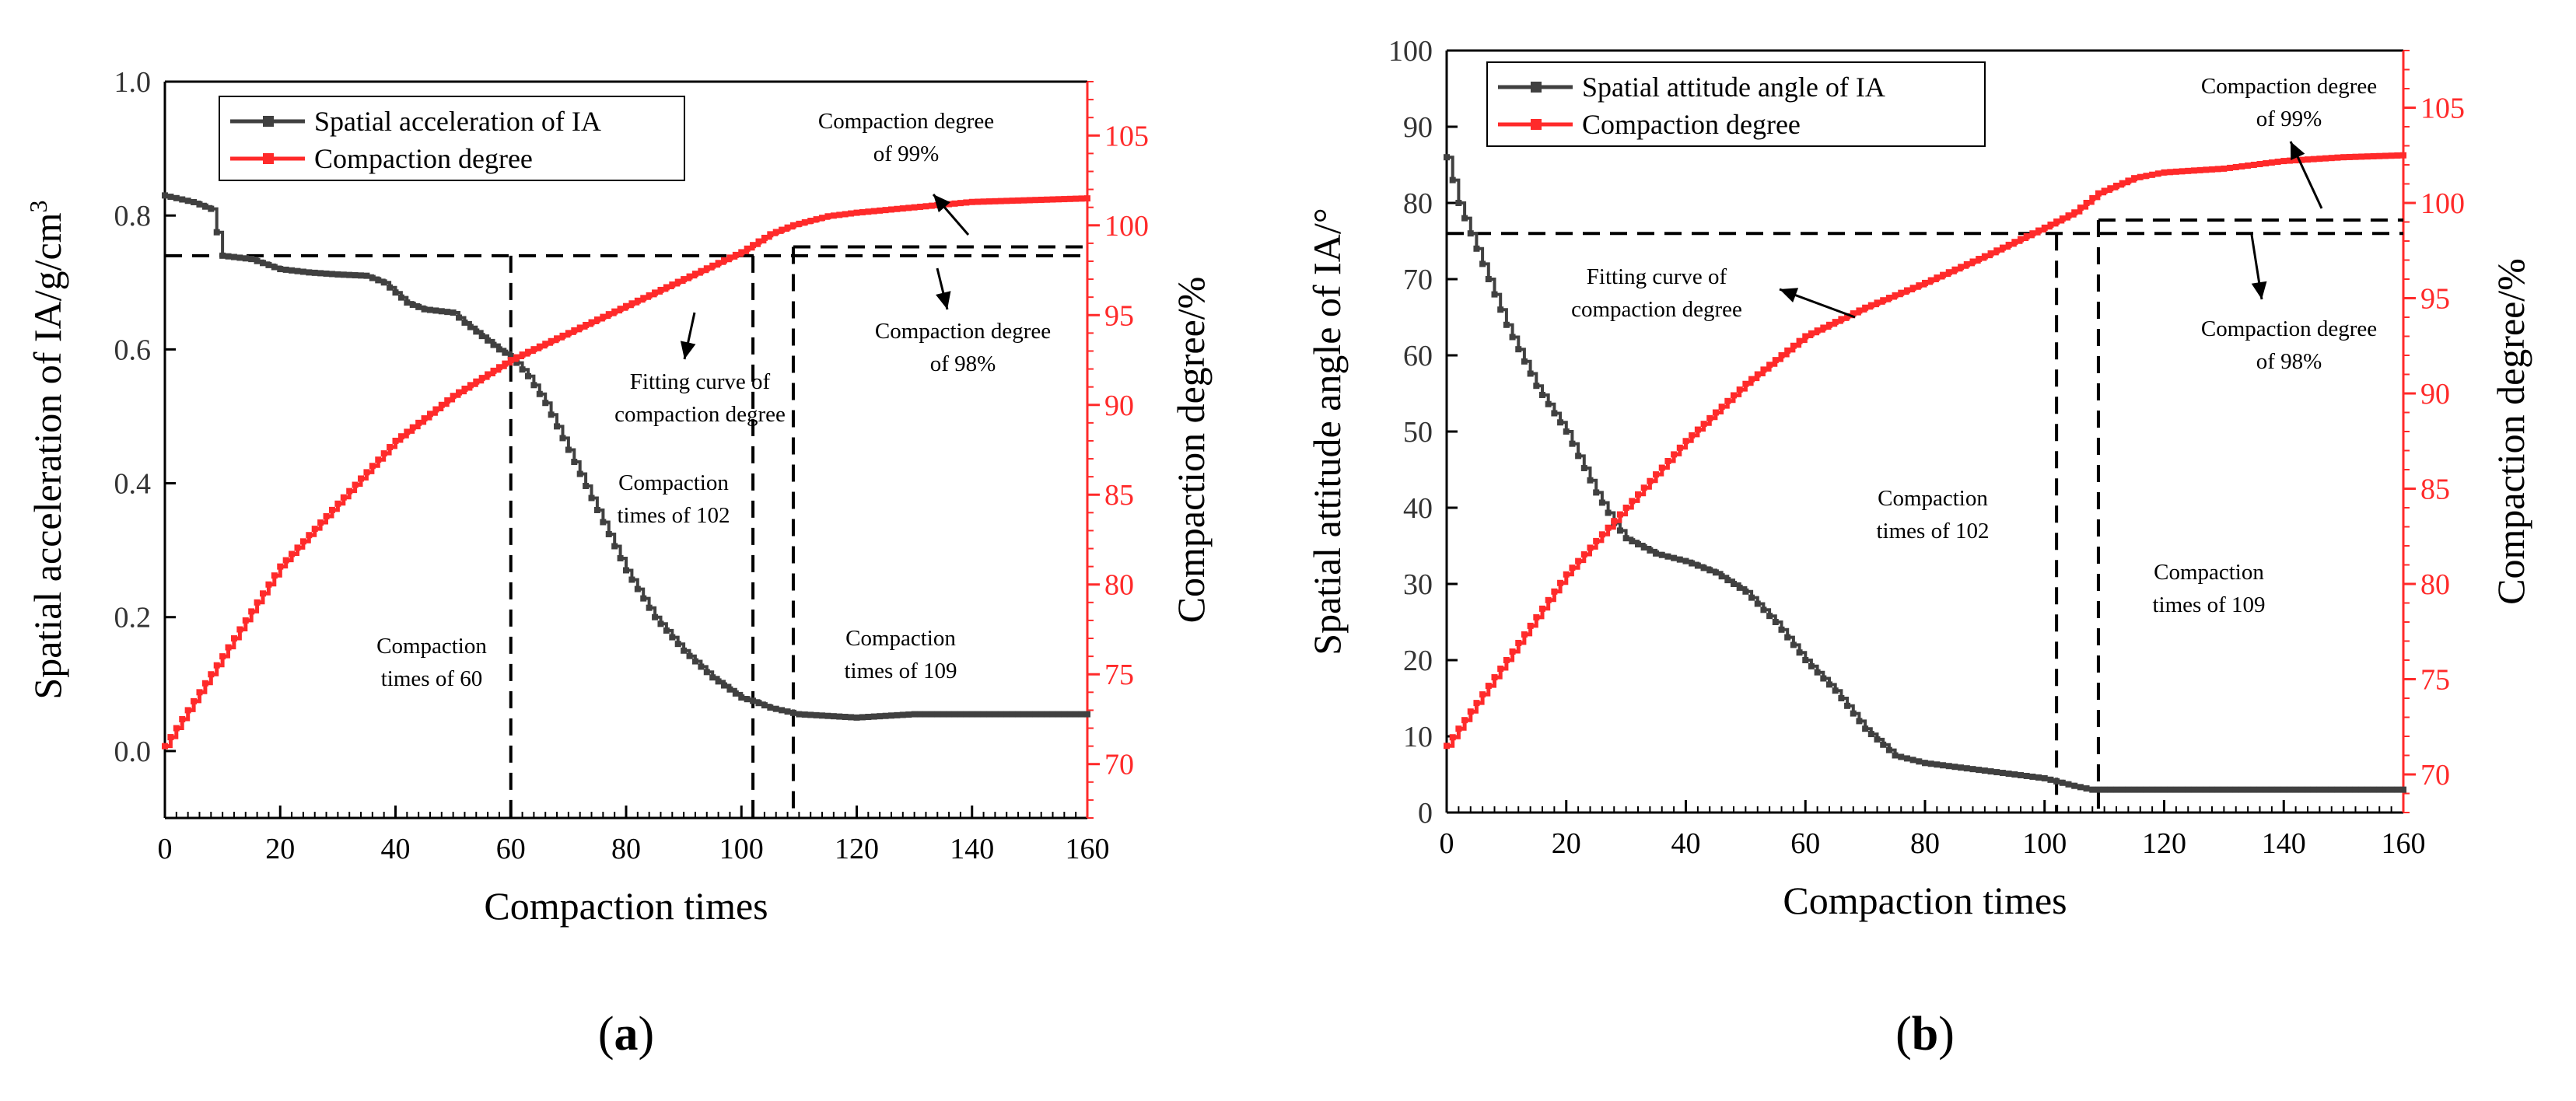  I want to click on x-tick-label: 60, so click(511, 849).